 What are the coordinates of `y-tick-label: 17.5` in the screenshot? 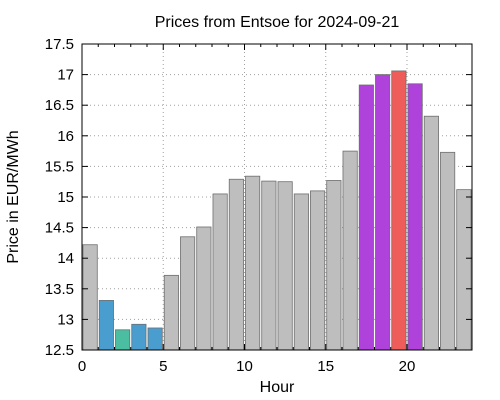 It's located at (59, 44).